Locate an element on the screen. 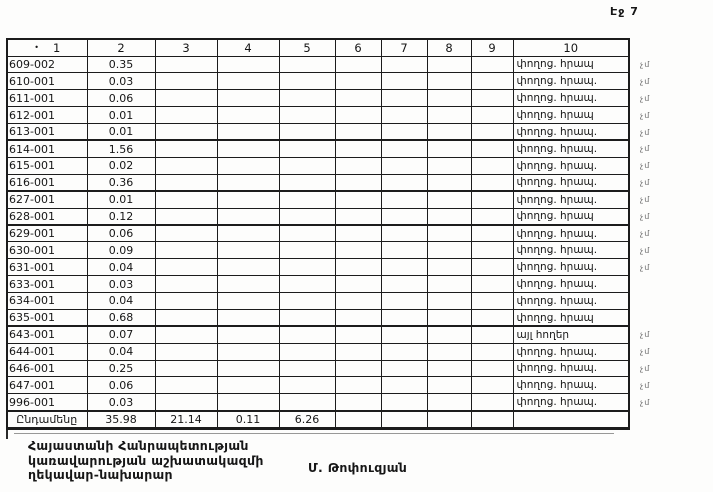 The image size is (713, 492). parcel-code: 614-001 is located at coordinates (47, 148).